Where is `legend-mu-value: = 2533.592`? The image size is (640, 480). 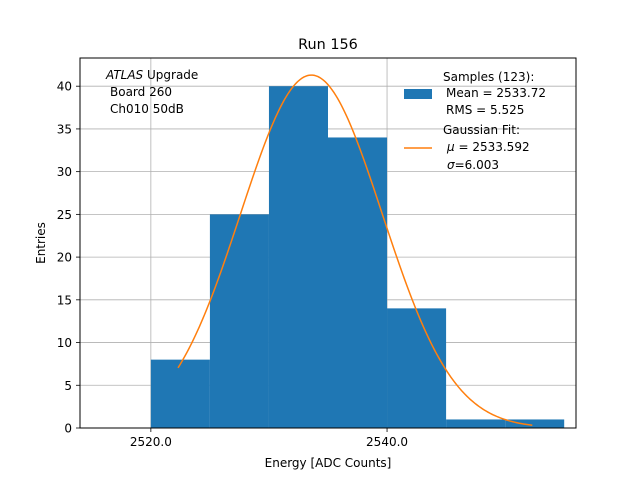 legend-mu-value: = 2533.592 is located at coordinates (492, 147).